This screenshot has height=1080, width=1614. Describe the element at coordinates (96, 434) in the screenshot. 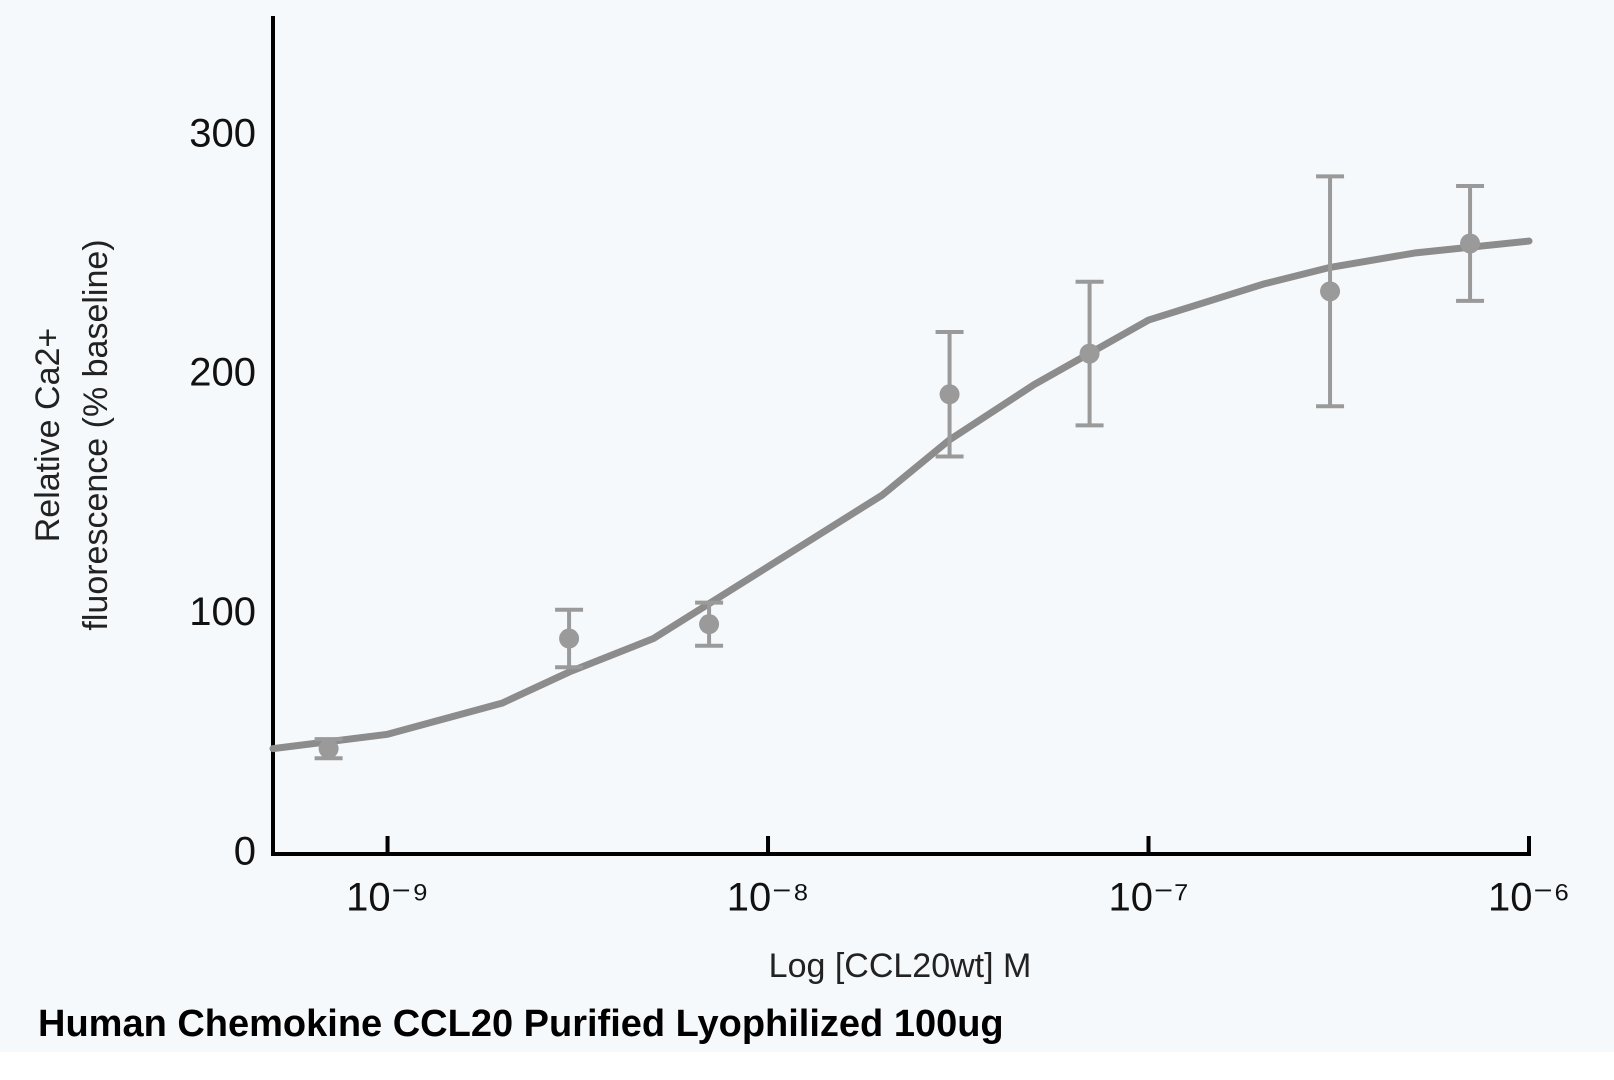

I see `y-axis-label-line: fluorescence (% baseline)` at that location.